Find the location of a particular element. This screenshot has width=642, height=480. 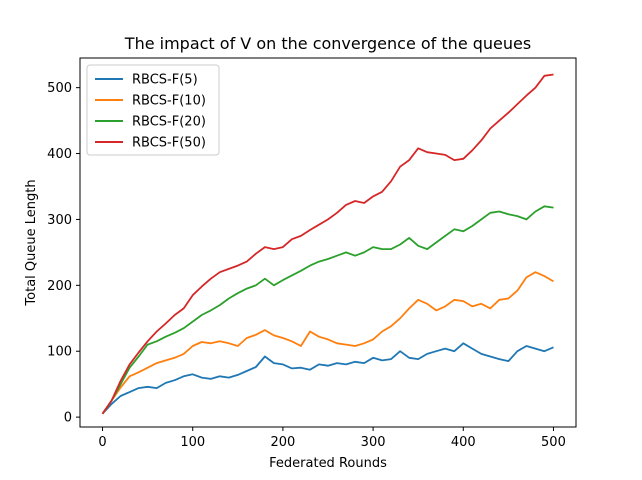

legend: RBCS-F(5) RBCS-F(10) RBCS-F(20) RBCS-F(50) is located at coordinates (153, 110).